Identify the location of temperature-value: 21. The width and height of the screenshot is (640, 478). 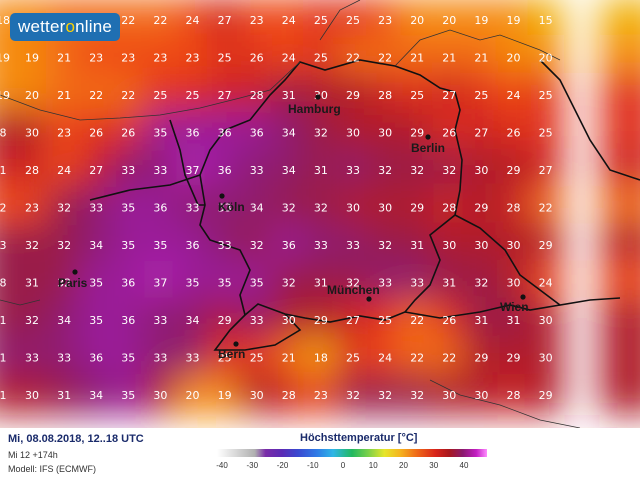
(64, 58).